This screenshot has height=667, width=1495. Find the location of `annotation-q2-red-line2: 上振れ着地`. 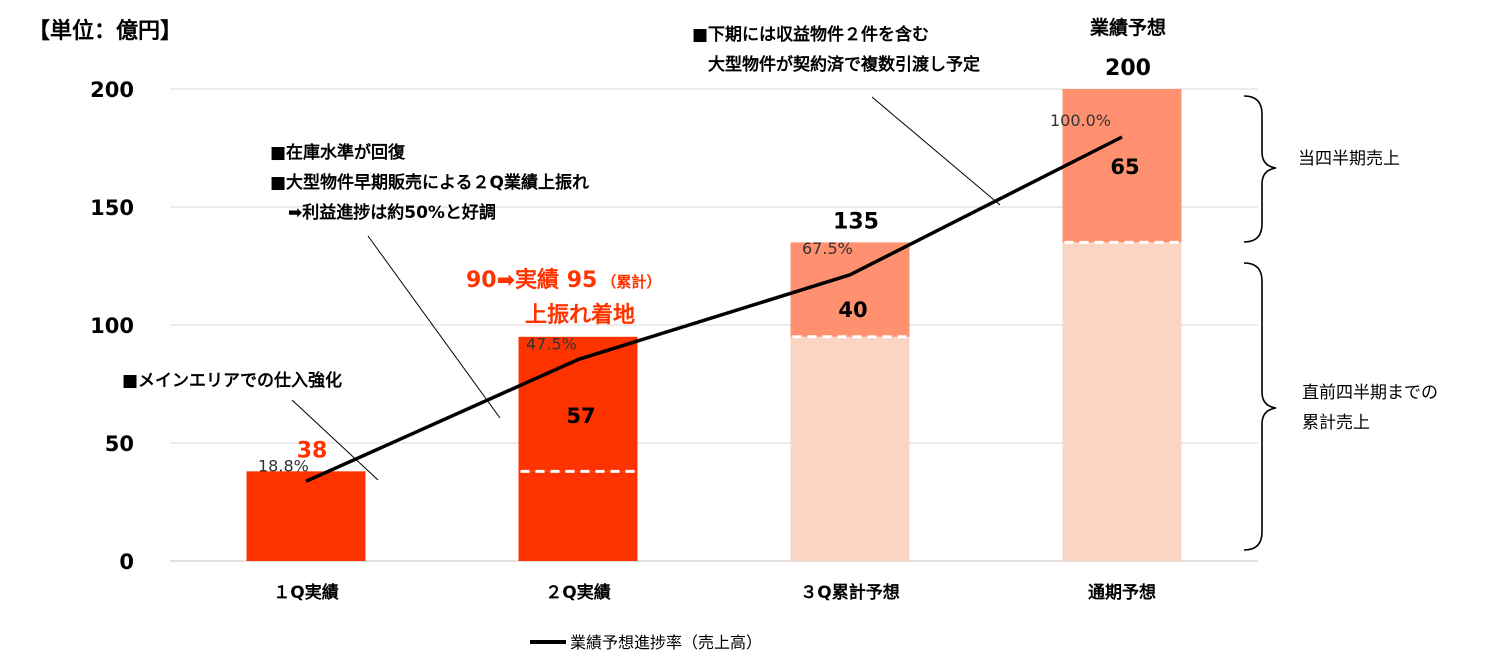

annotation-q2-red-line2: 上振れ着地 is located at coordinates (580, 315).